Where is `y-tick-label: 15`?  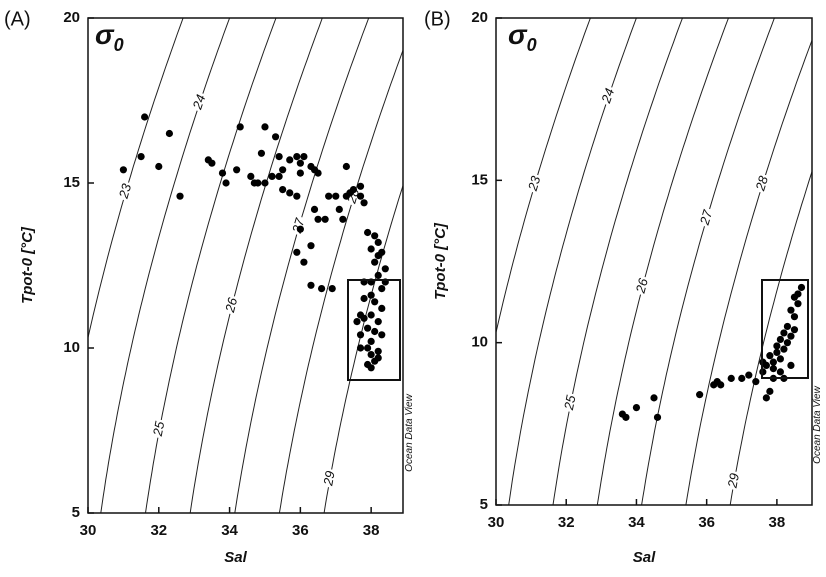 y-tick-label: 15 is located at coordinates (71, 182).